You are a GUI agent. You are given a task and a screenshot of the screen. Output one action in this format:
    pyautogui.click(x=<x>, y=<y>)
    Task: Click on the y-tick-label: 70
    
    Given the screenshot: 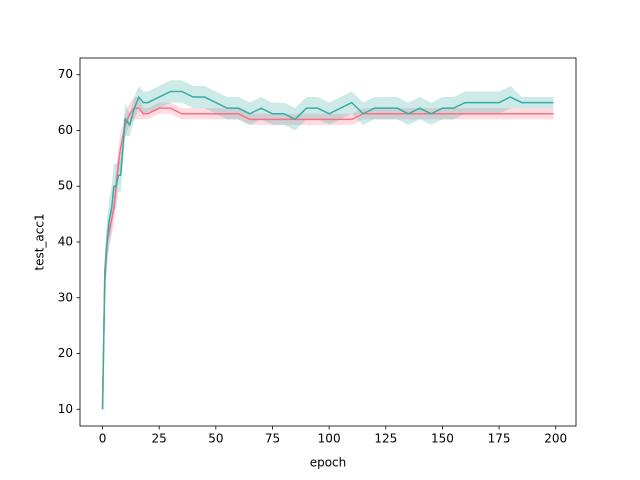 What is the action you would take?
    pyautogui.click(x=65, y=74)
    